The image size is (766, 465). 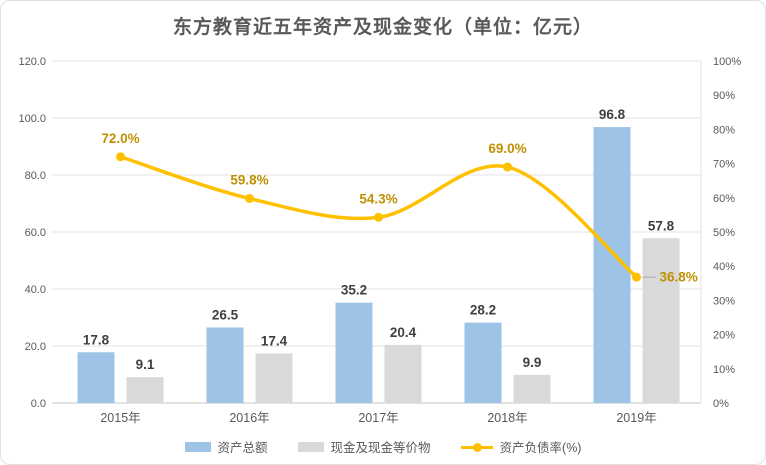 What do you see at coordinates (96, 339) in the screenshot?
I see `bar-value-label: 17.8` at bounding box center [96, 339].